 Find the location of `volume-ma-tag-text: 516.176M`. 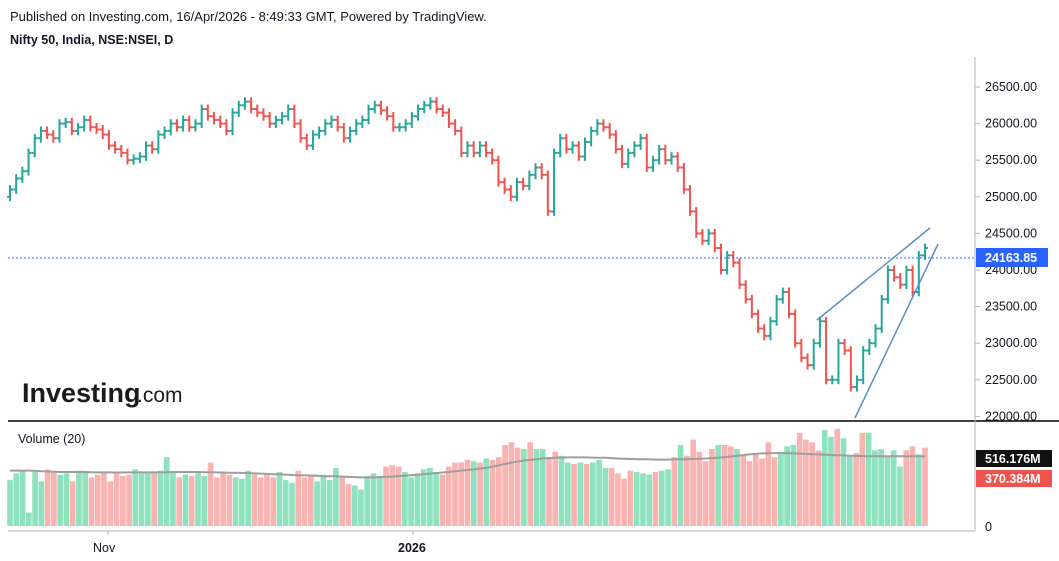

volume-ma-tag-text: 516.176M is located at coordinates (1013, 459).